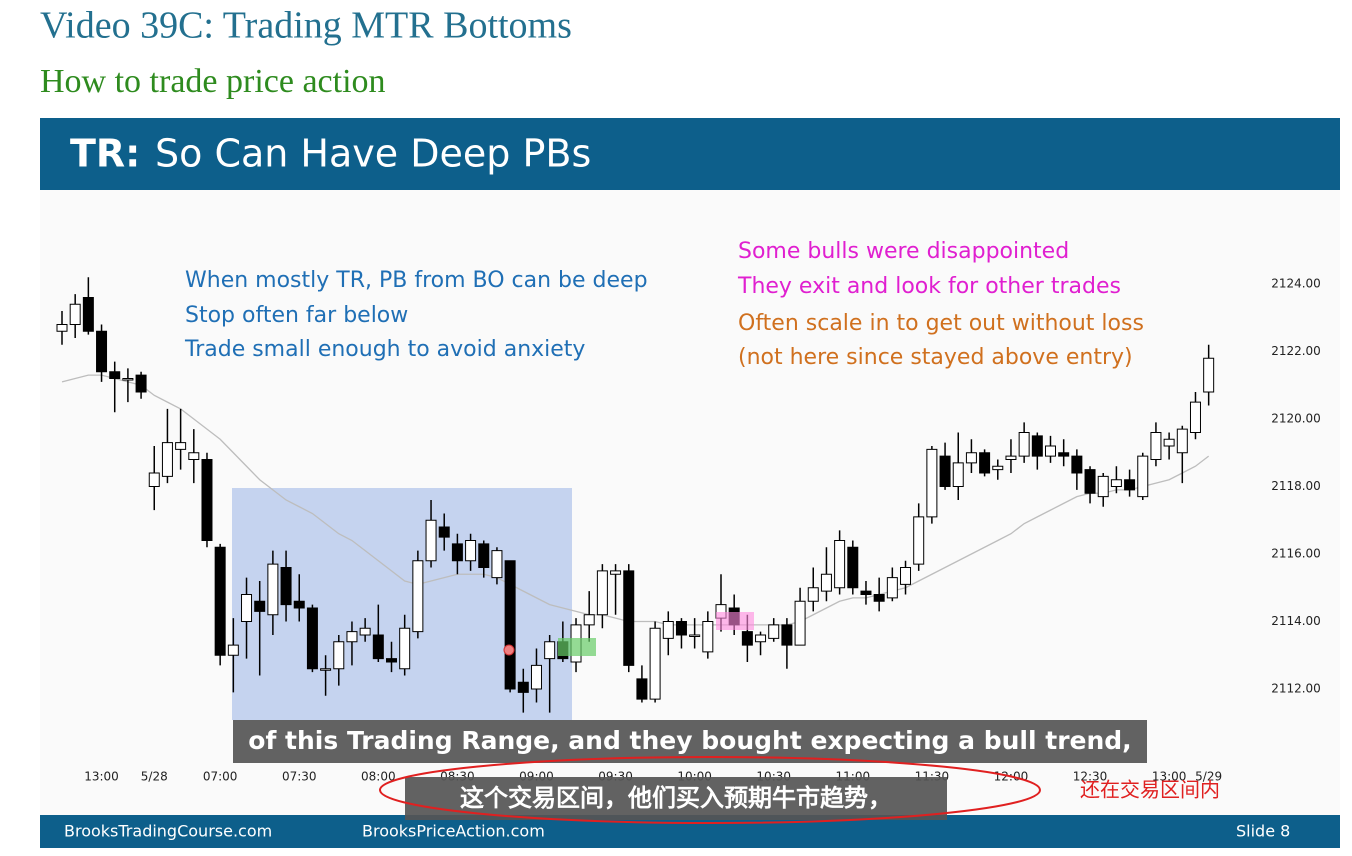  What do you see at coordinates (453, 831) in the screenshot?
I see `footer-center: BrooksPriceAction.com` at bounding box center [453, 831].